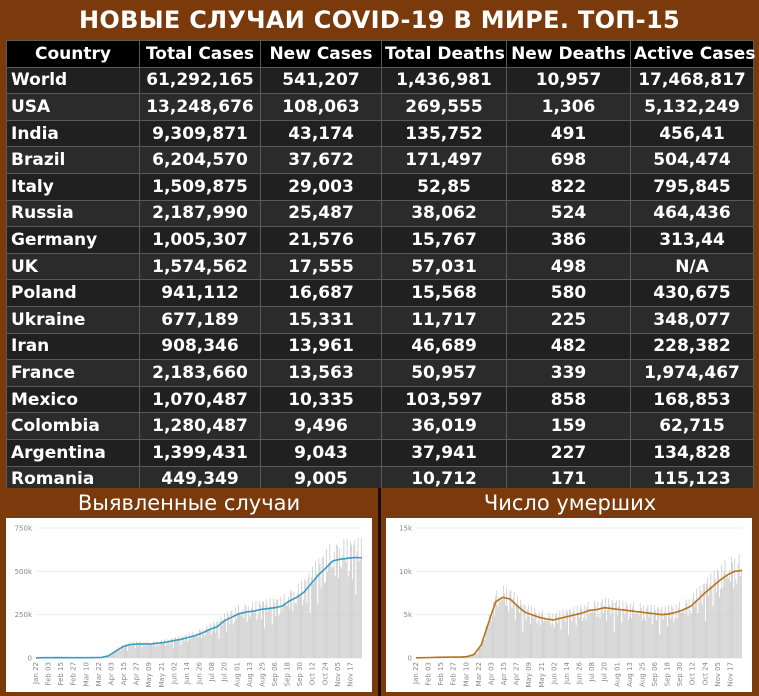  I want to click on cell-new-deaths: 698, so click(568, 160).